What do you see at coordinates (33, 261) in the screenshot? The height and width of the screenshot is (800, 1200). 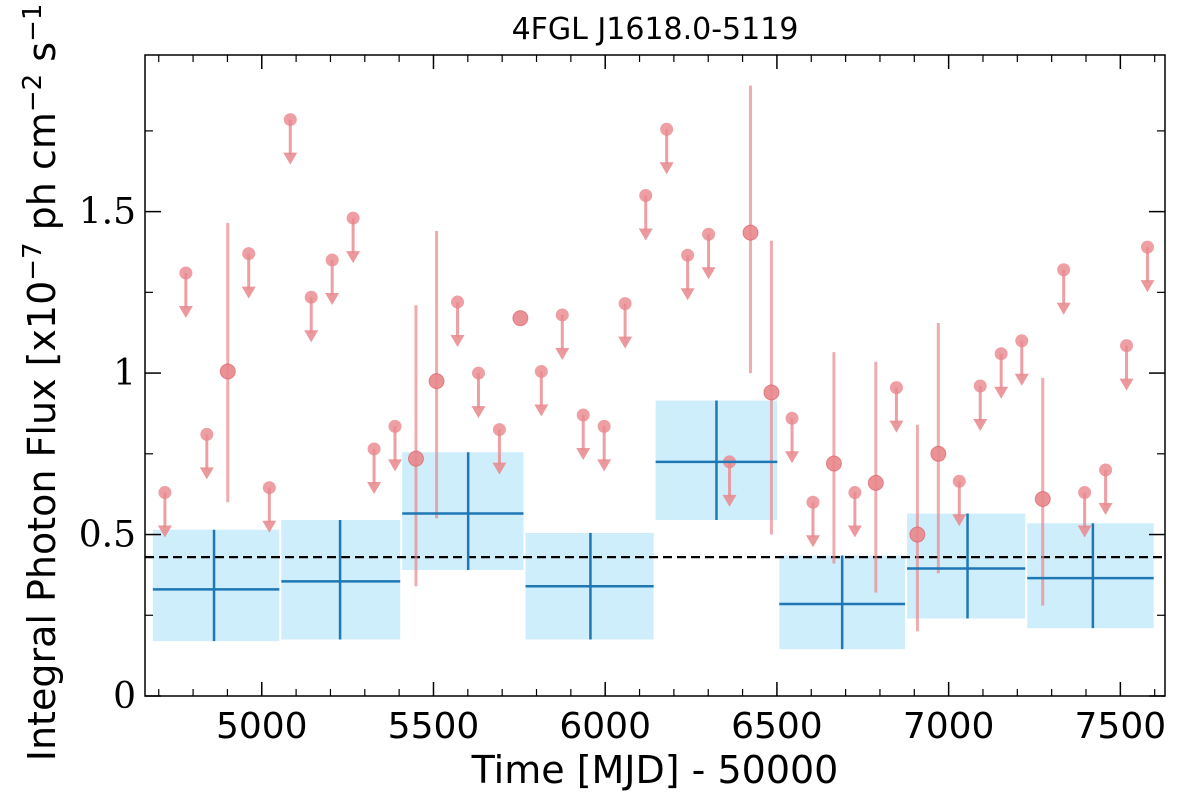 I see `y-axis-title-exp: −7` at bounding box center [33, 261].